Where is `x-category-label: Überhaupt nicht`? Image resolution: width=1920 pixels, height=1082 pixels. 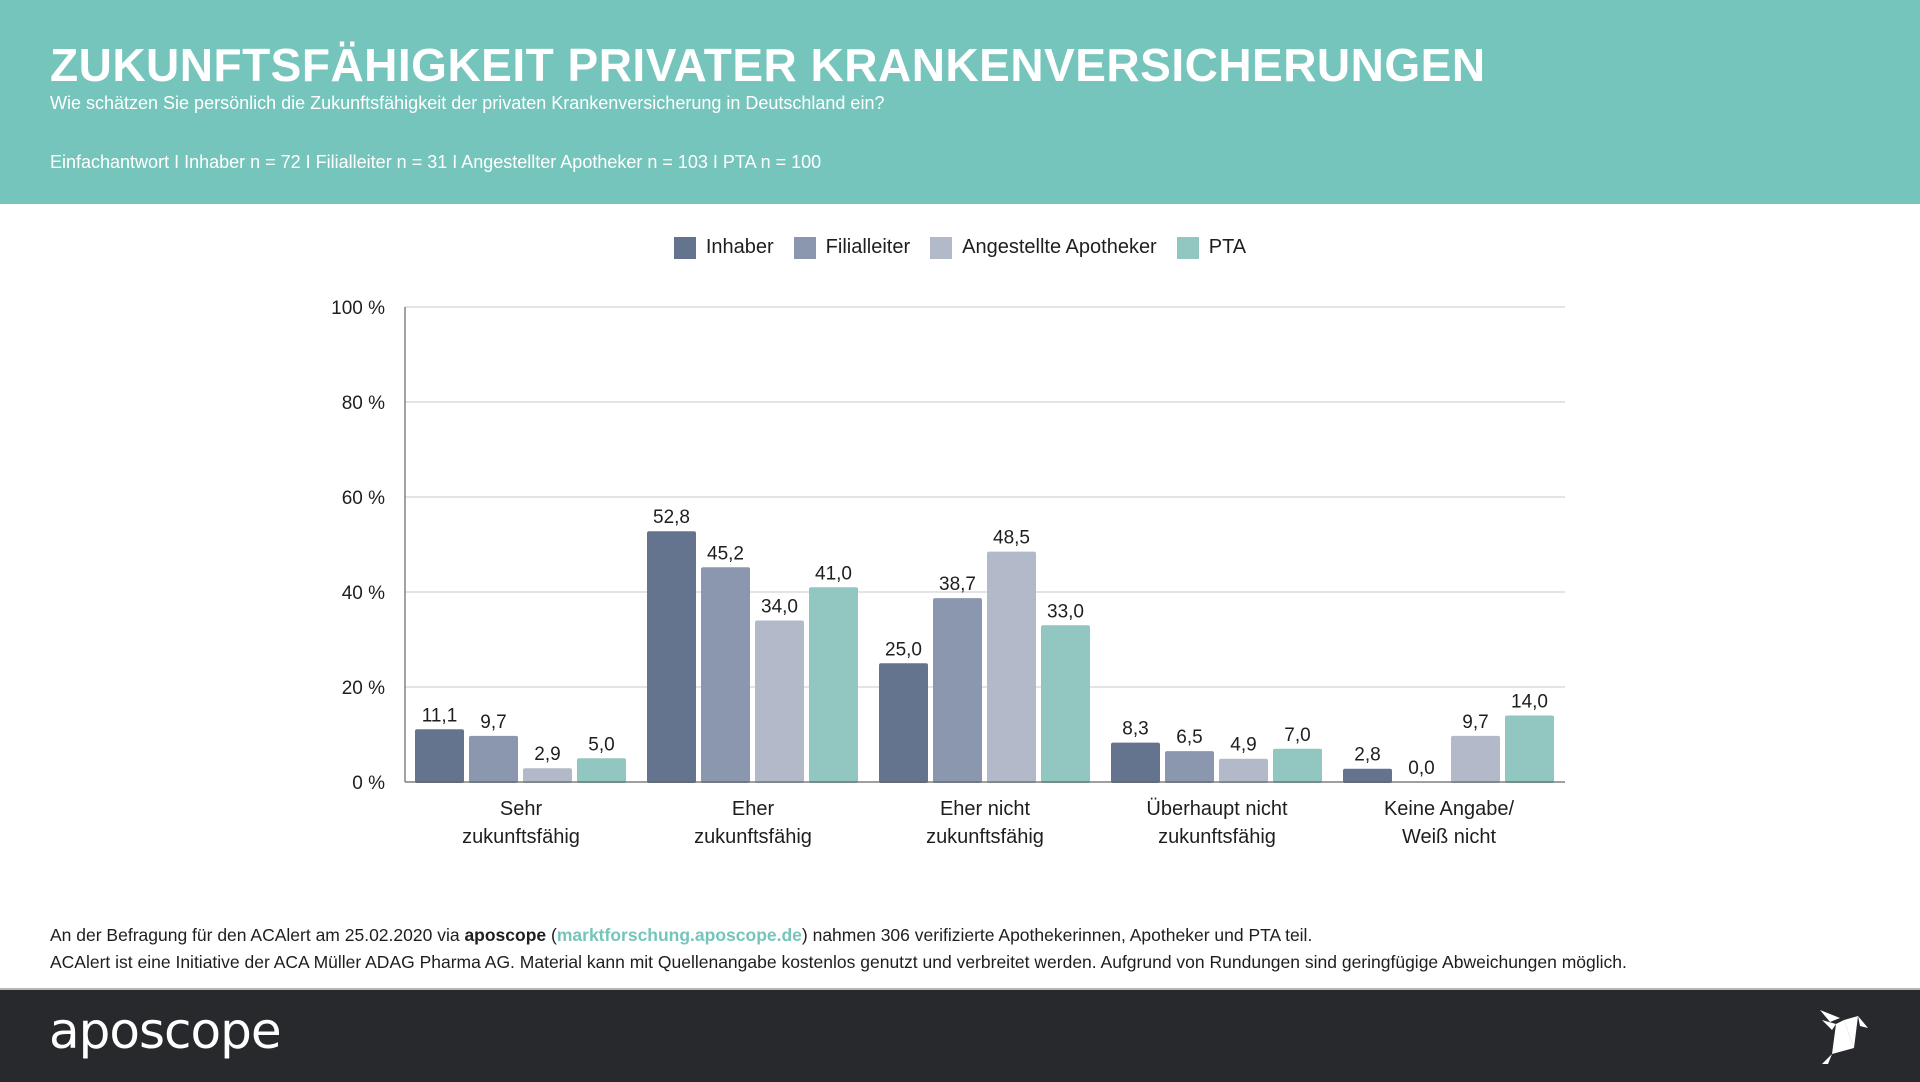 x-category-label: Überhaupt nicht is located at coordinates (1217, 809).